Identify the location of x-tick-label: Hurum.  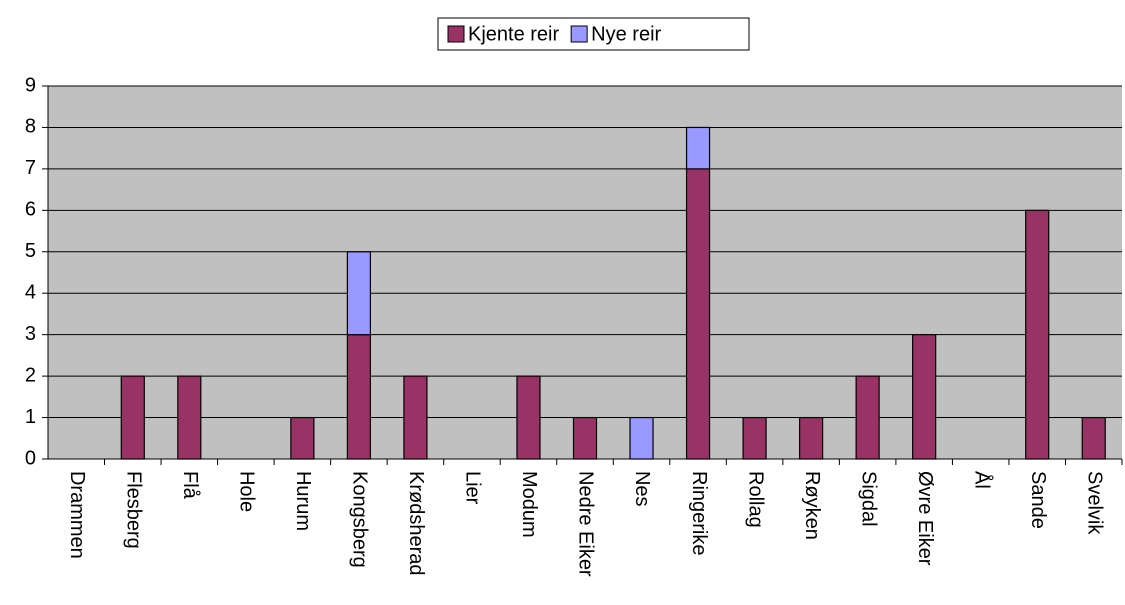
(303, 501).